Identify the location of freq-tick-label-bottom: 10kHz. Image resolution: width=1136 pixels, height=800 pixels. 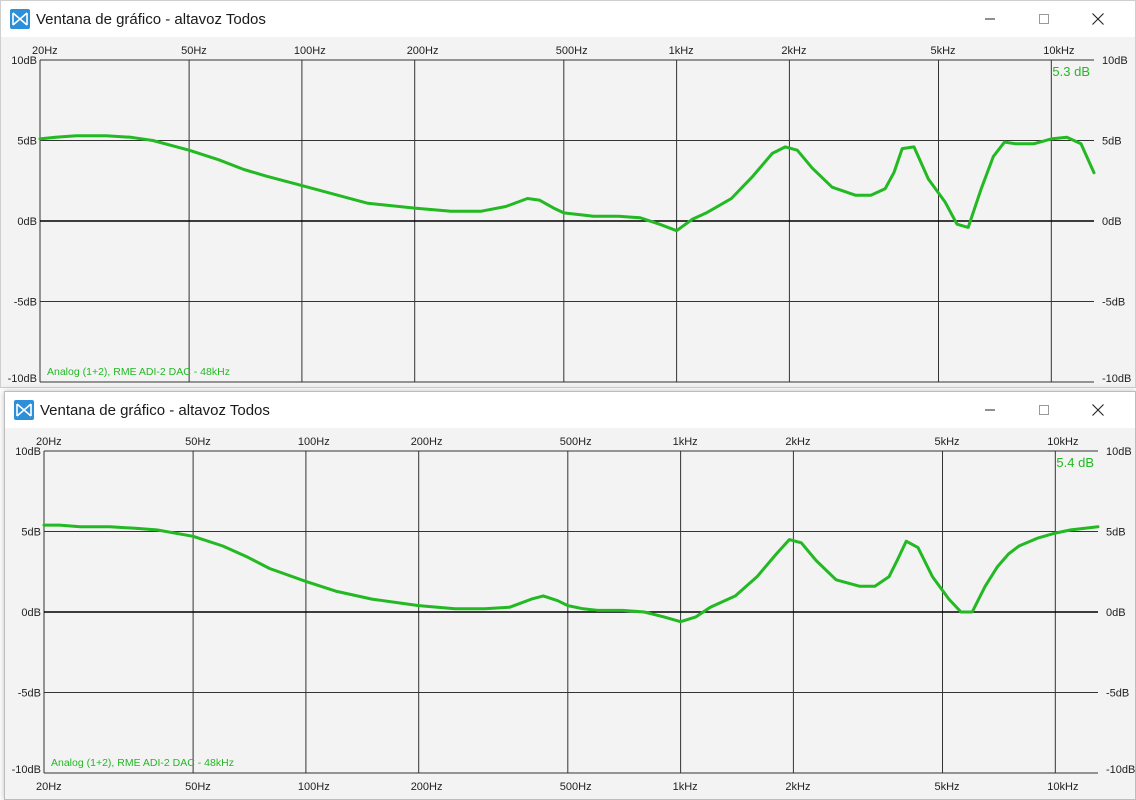
(1062, 787).